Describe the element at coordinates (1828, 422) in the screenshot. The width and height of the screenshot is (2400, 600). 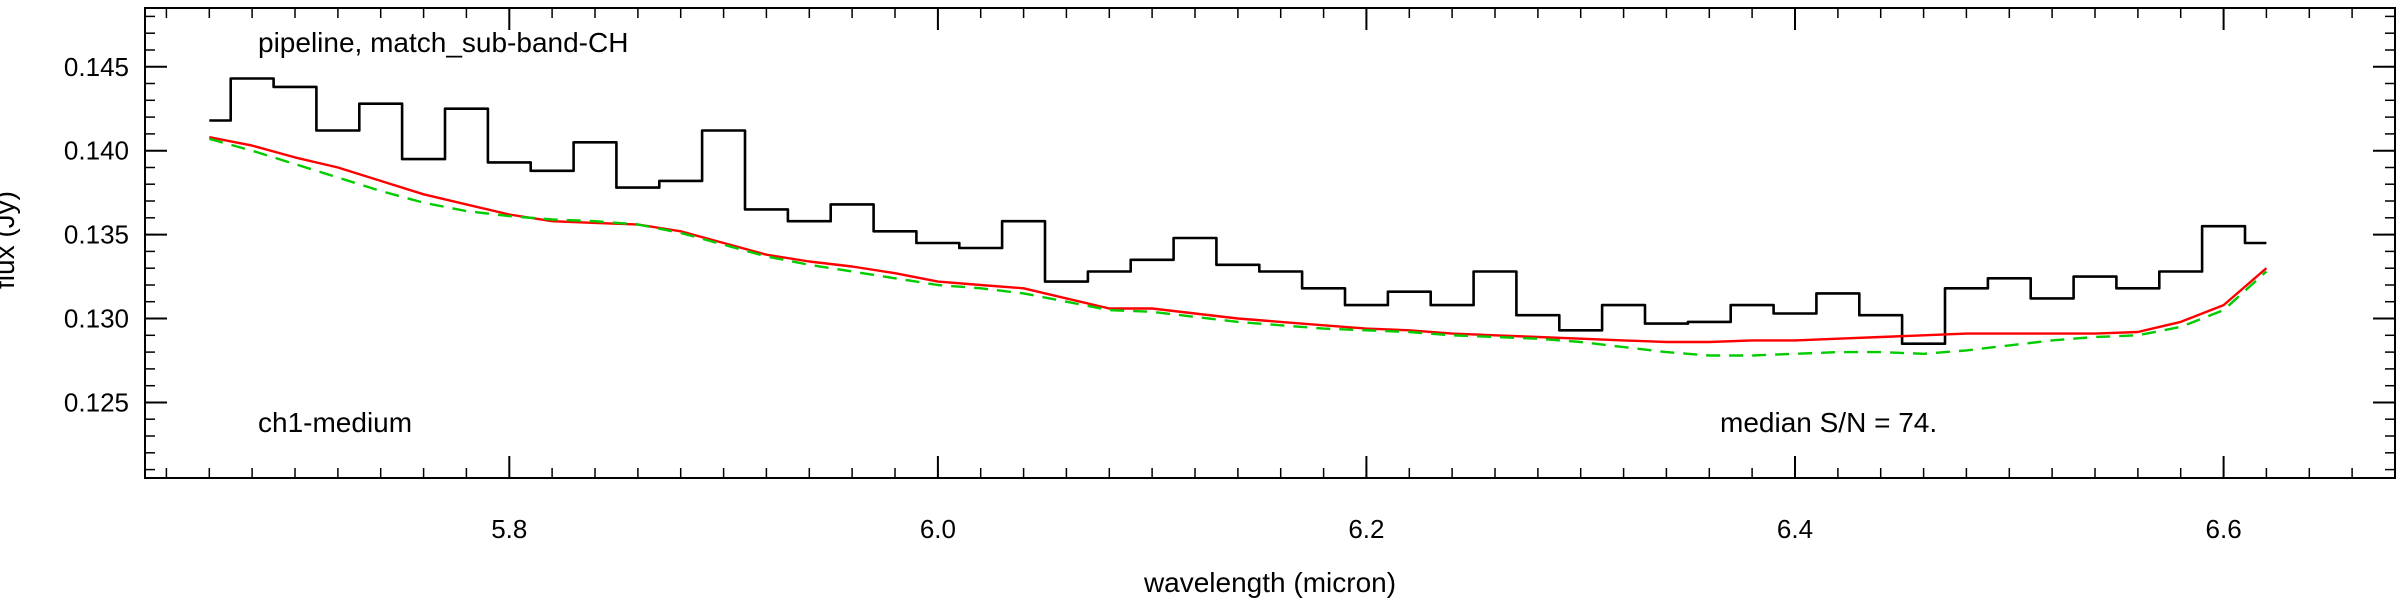
I see `annotation-median-sn: median S/N = 74.` at that location.